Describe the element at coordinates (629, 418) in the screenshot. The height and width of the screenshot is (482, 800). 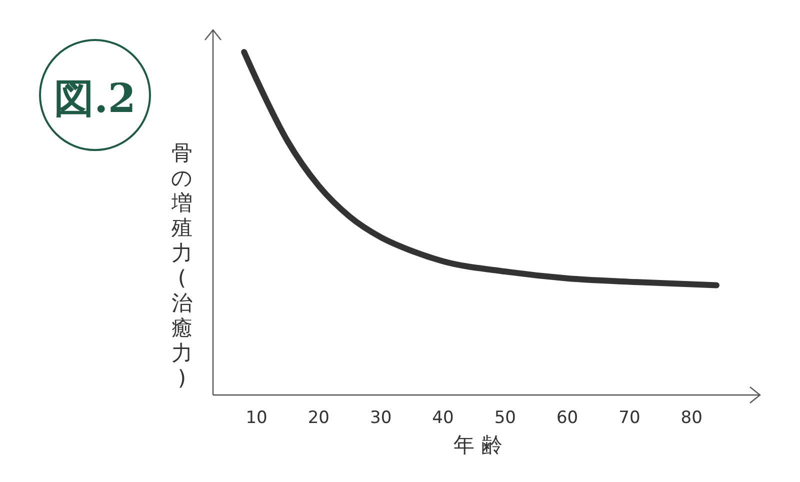
I see `x-tick-label: 70` at that location.